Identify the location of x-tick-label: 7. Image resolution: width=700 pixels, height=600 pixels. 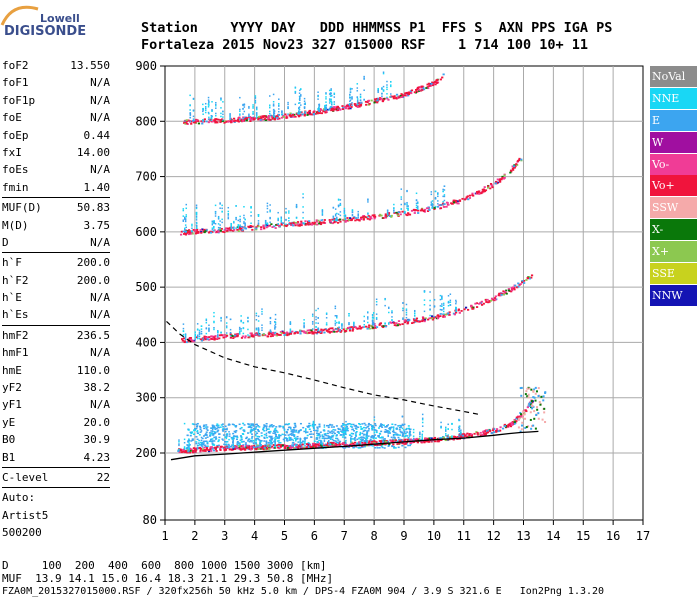
(344, 536).